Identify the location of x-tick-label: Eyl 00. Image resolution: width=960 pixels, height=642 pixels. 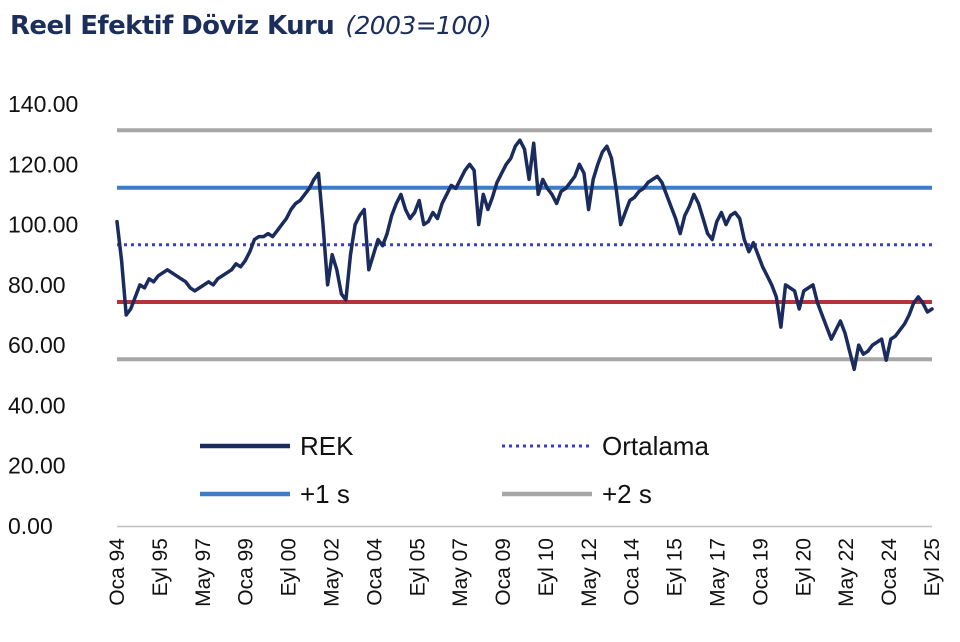
(289, 567).